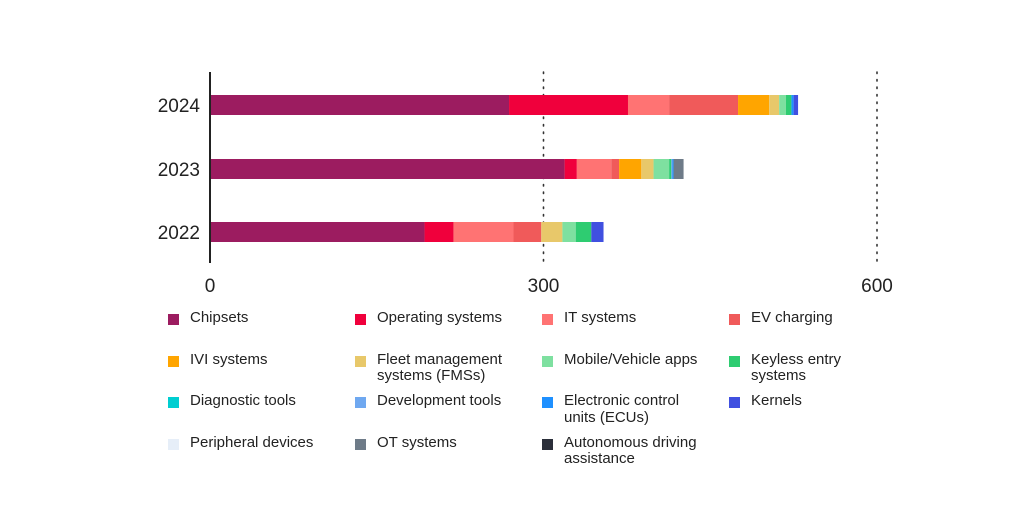  What do you see at coordinates (261, 330) in the screenshot?
I see `legend-item: Chipsets` at bounding box center [261, 330].